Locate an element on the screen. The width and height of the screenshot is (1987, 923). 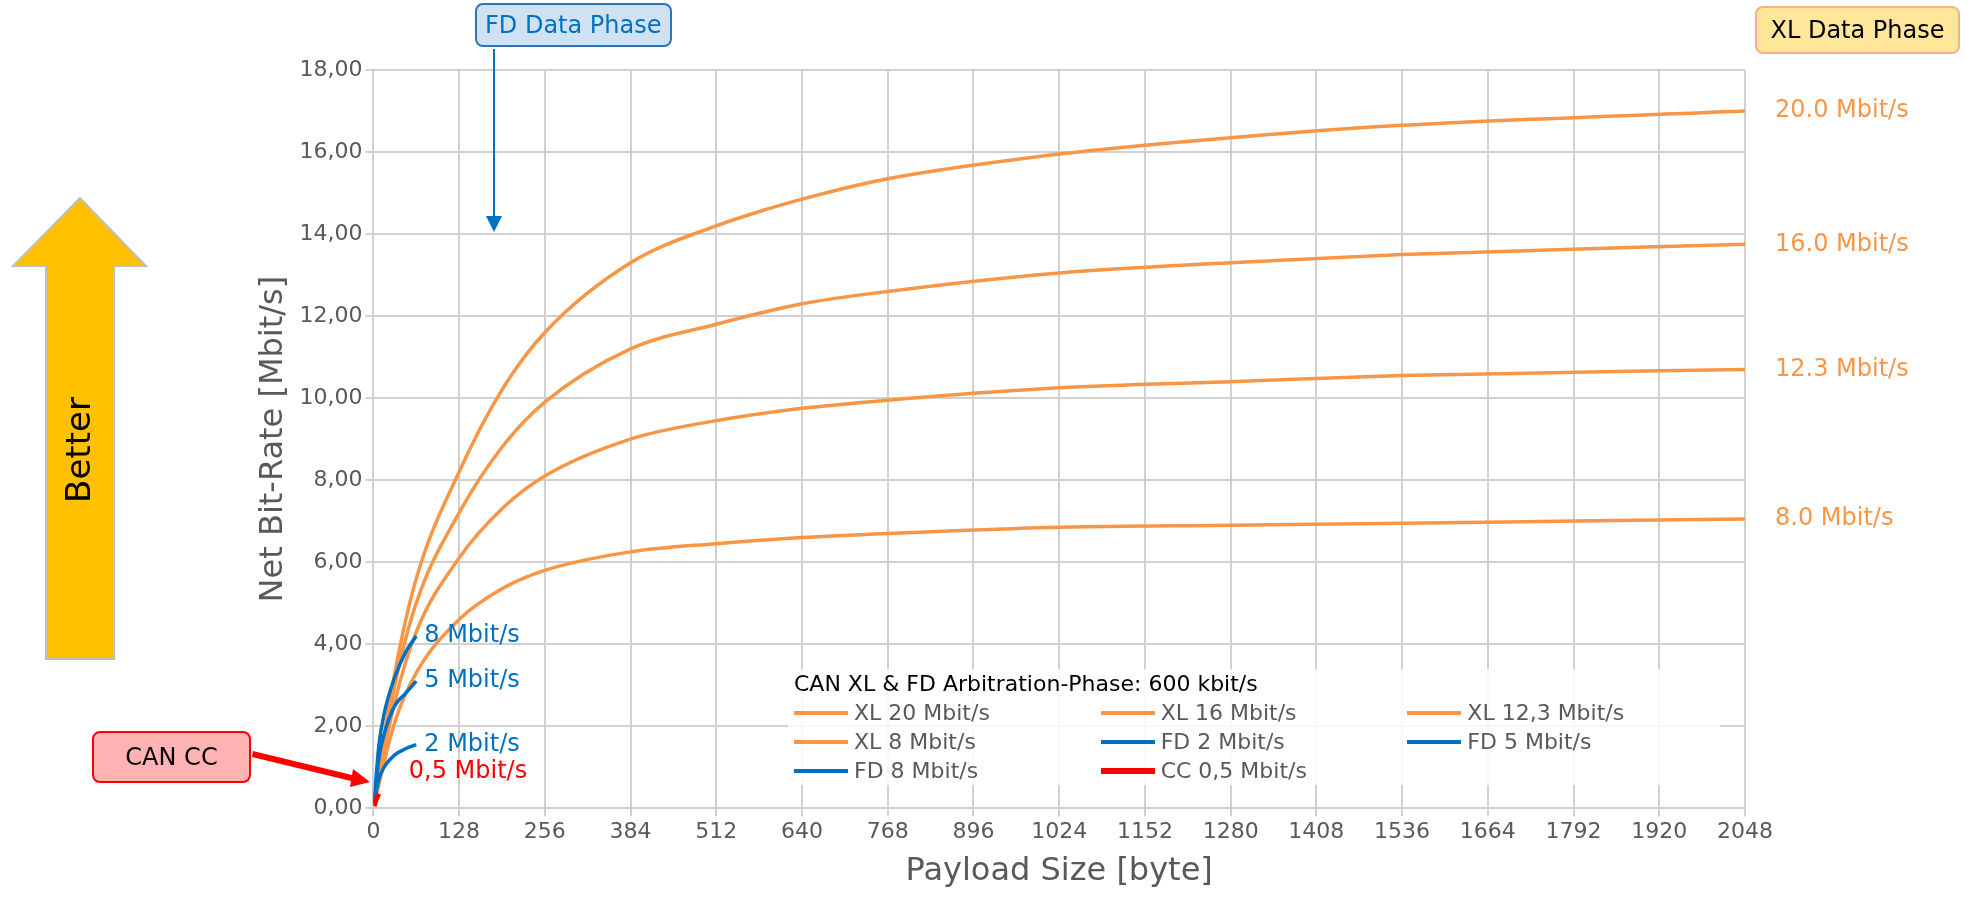
y-tick-label: 12,00 is located at coordinates (331, 314).